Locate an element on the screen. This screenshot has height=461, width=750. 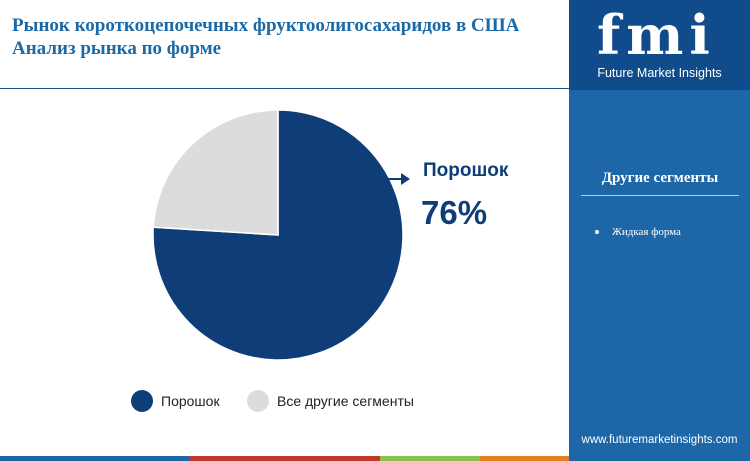
bottom-color-bar is located at coordinates (284, 458).